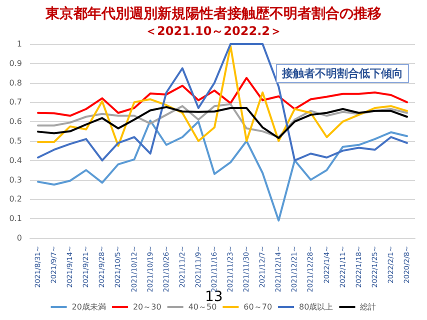  I want to click on y-tick-label: 0.6, so click(15, 121).